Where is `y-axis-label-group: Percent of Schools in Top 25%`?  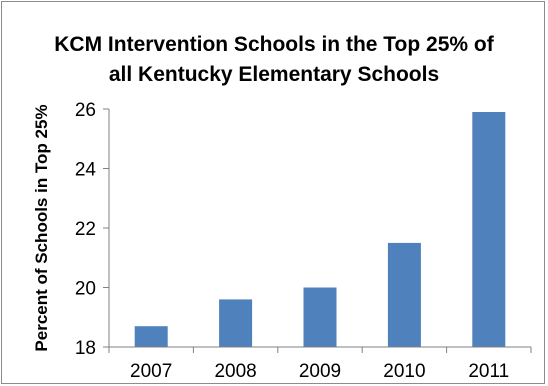 y-axis-label-group: Percent of Schools in Top 25% is located at coordinates (41, 227).